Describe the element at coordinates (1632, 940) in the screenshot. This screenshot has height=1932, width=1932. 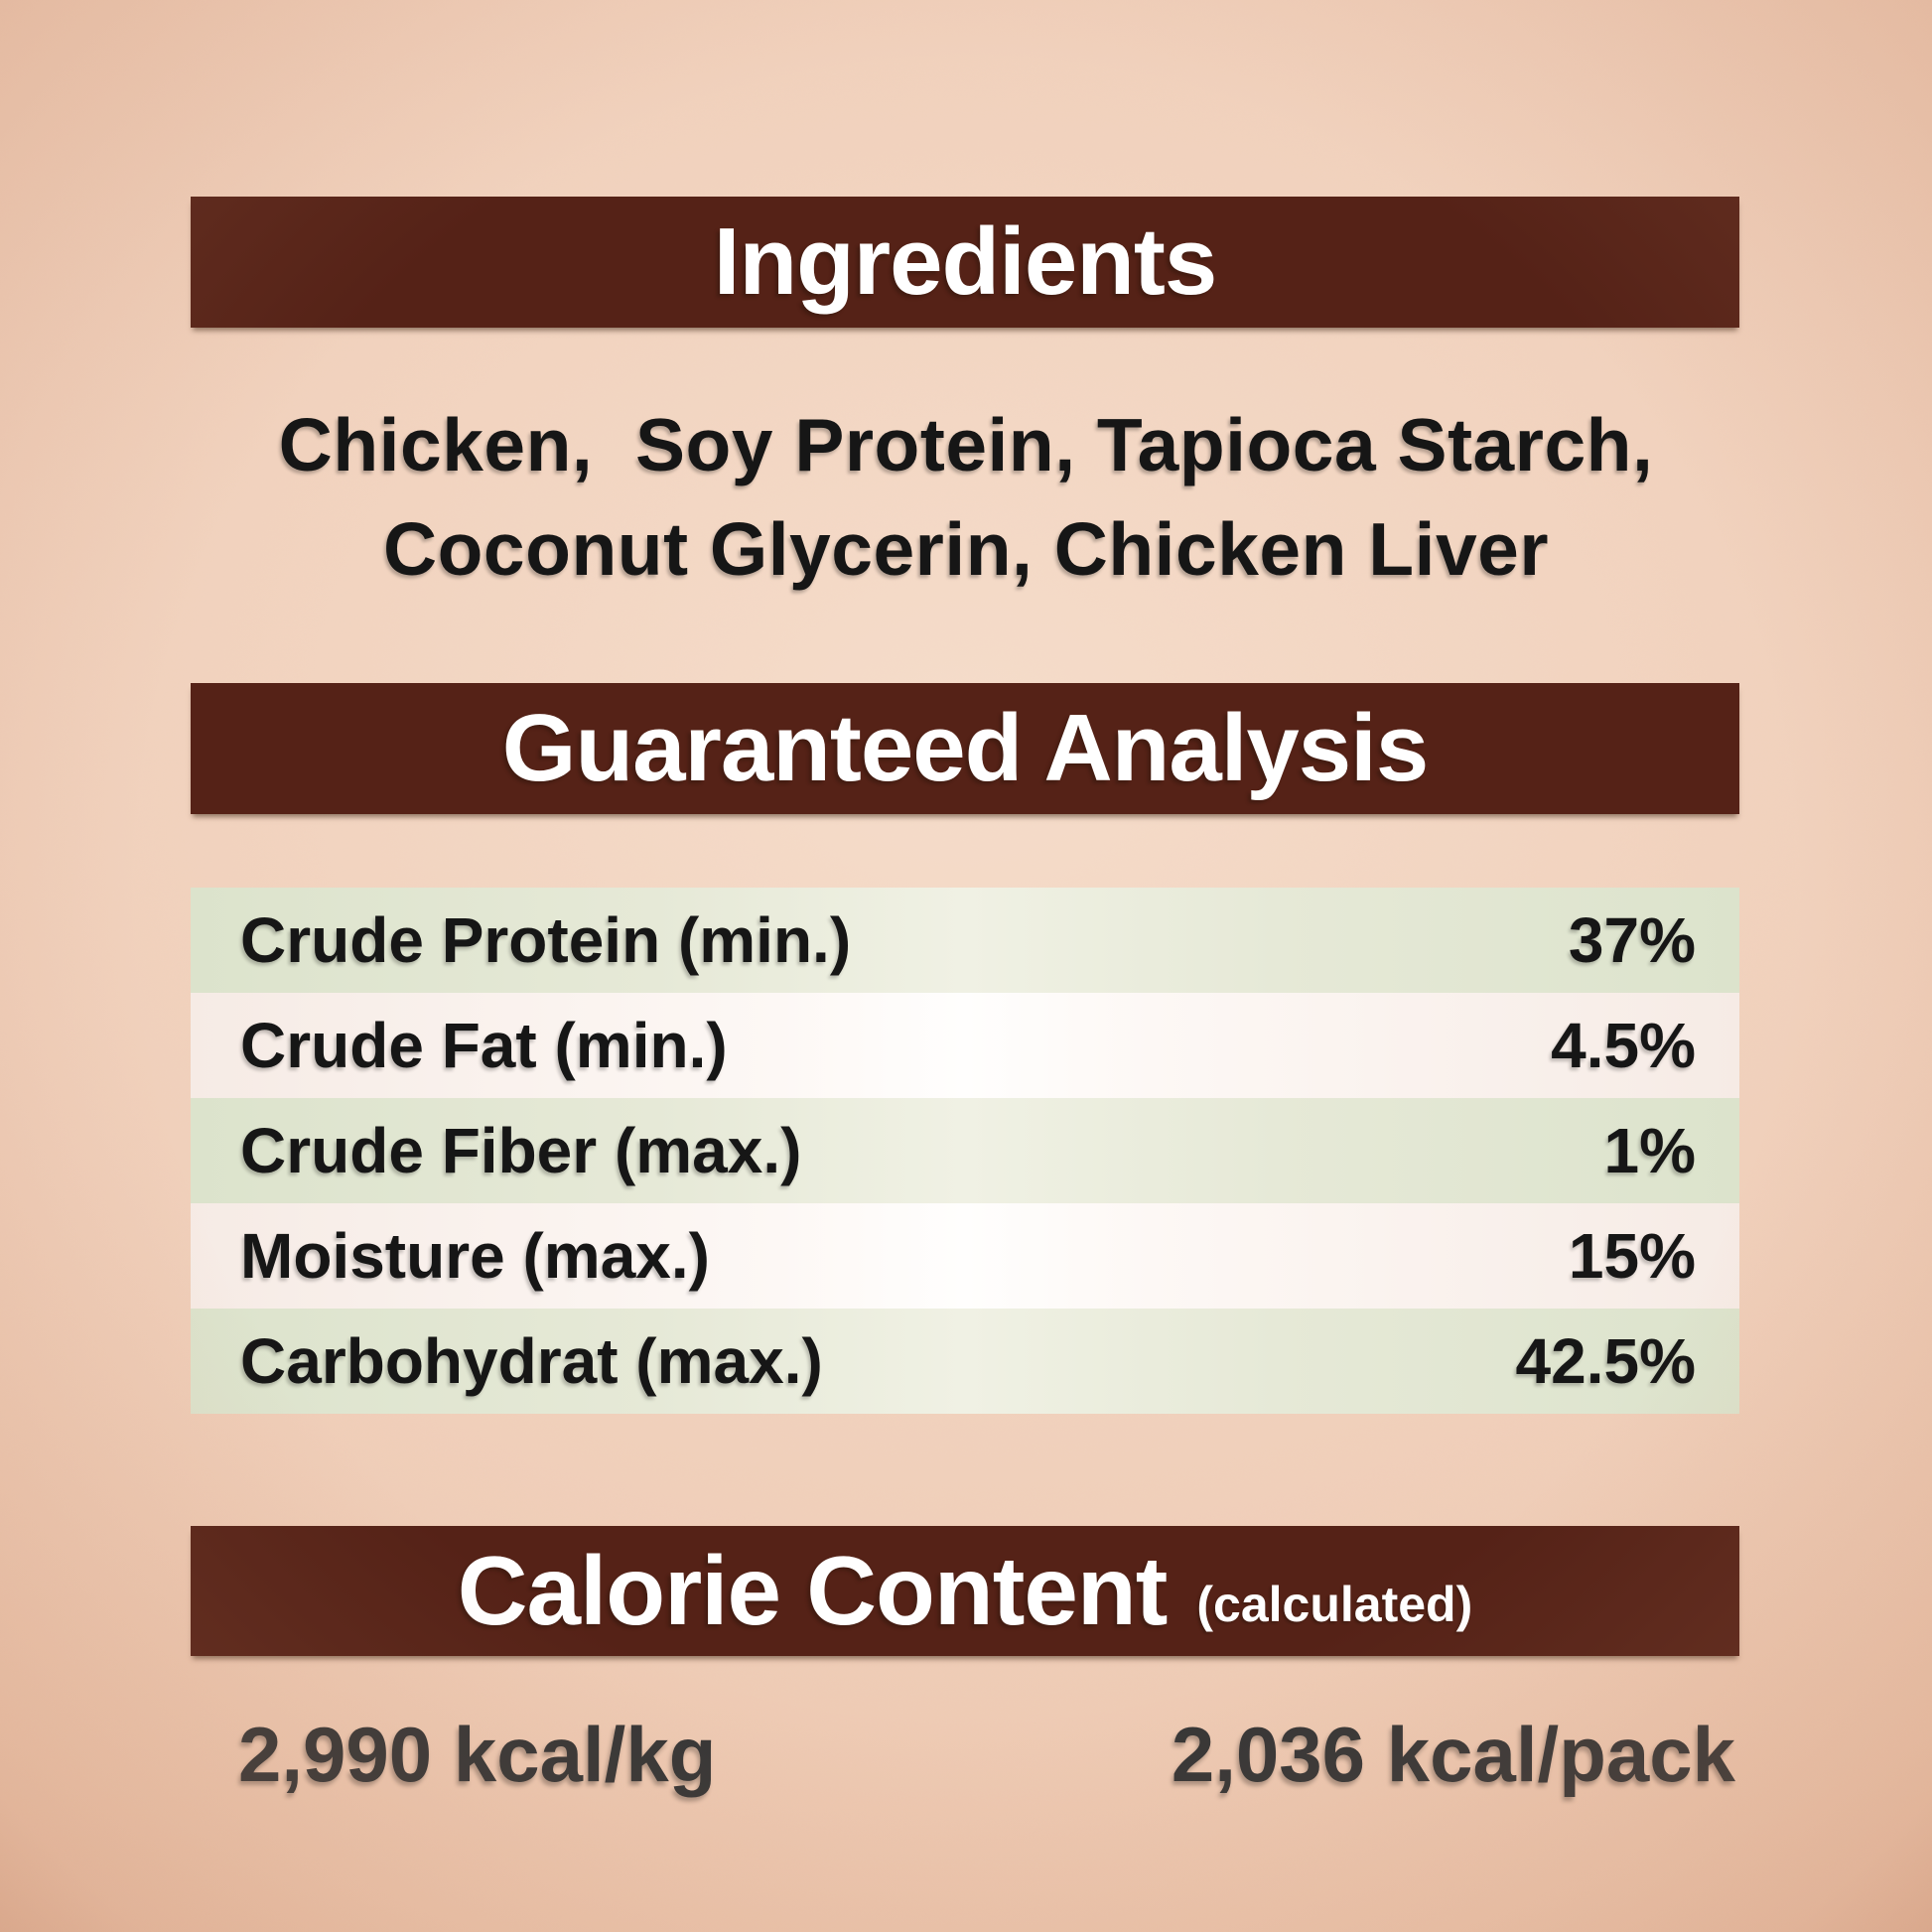
I see `row-value: 37%` at that location.